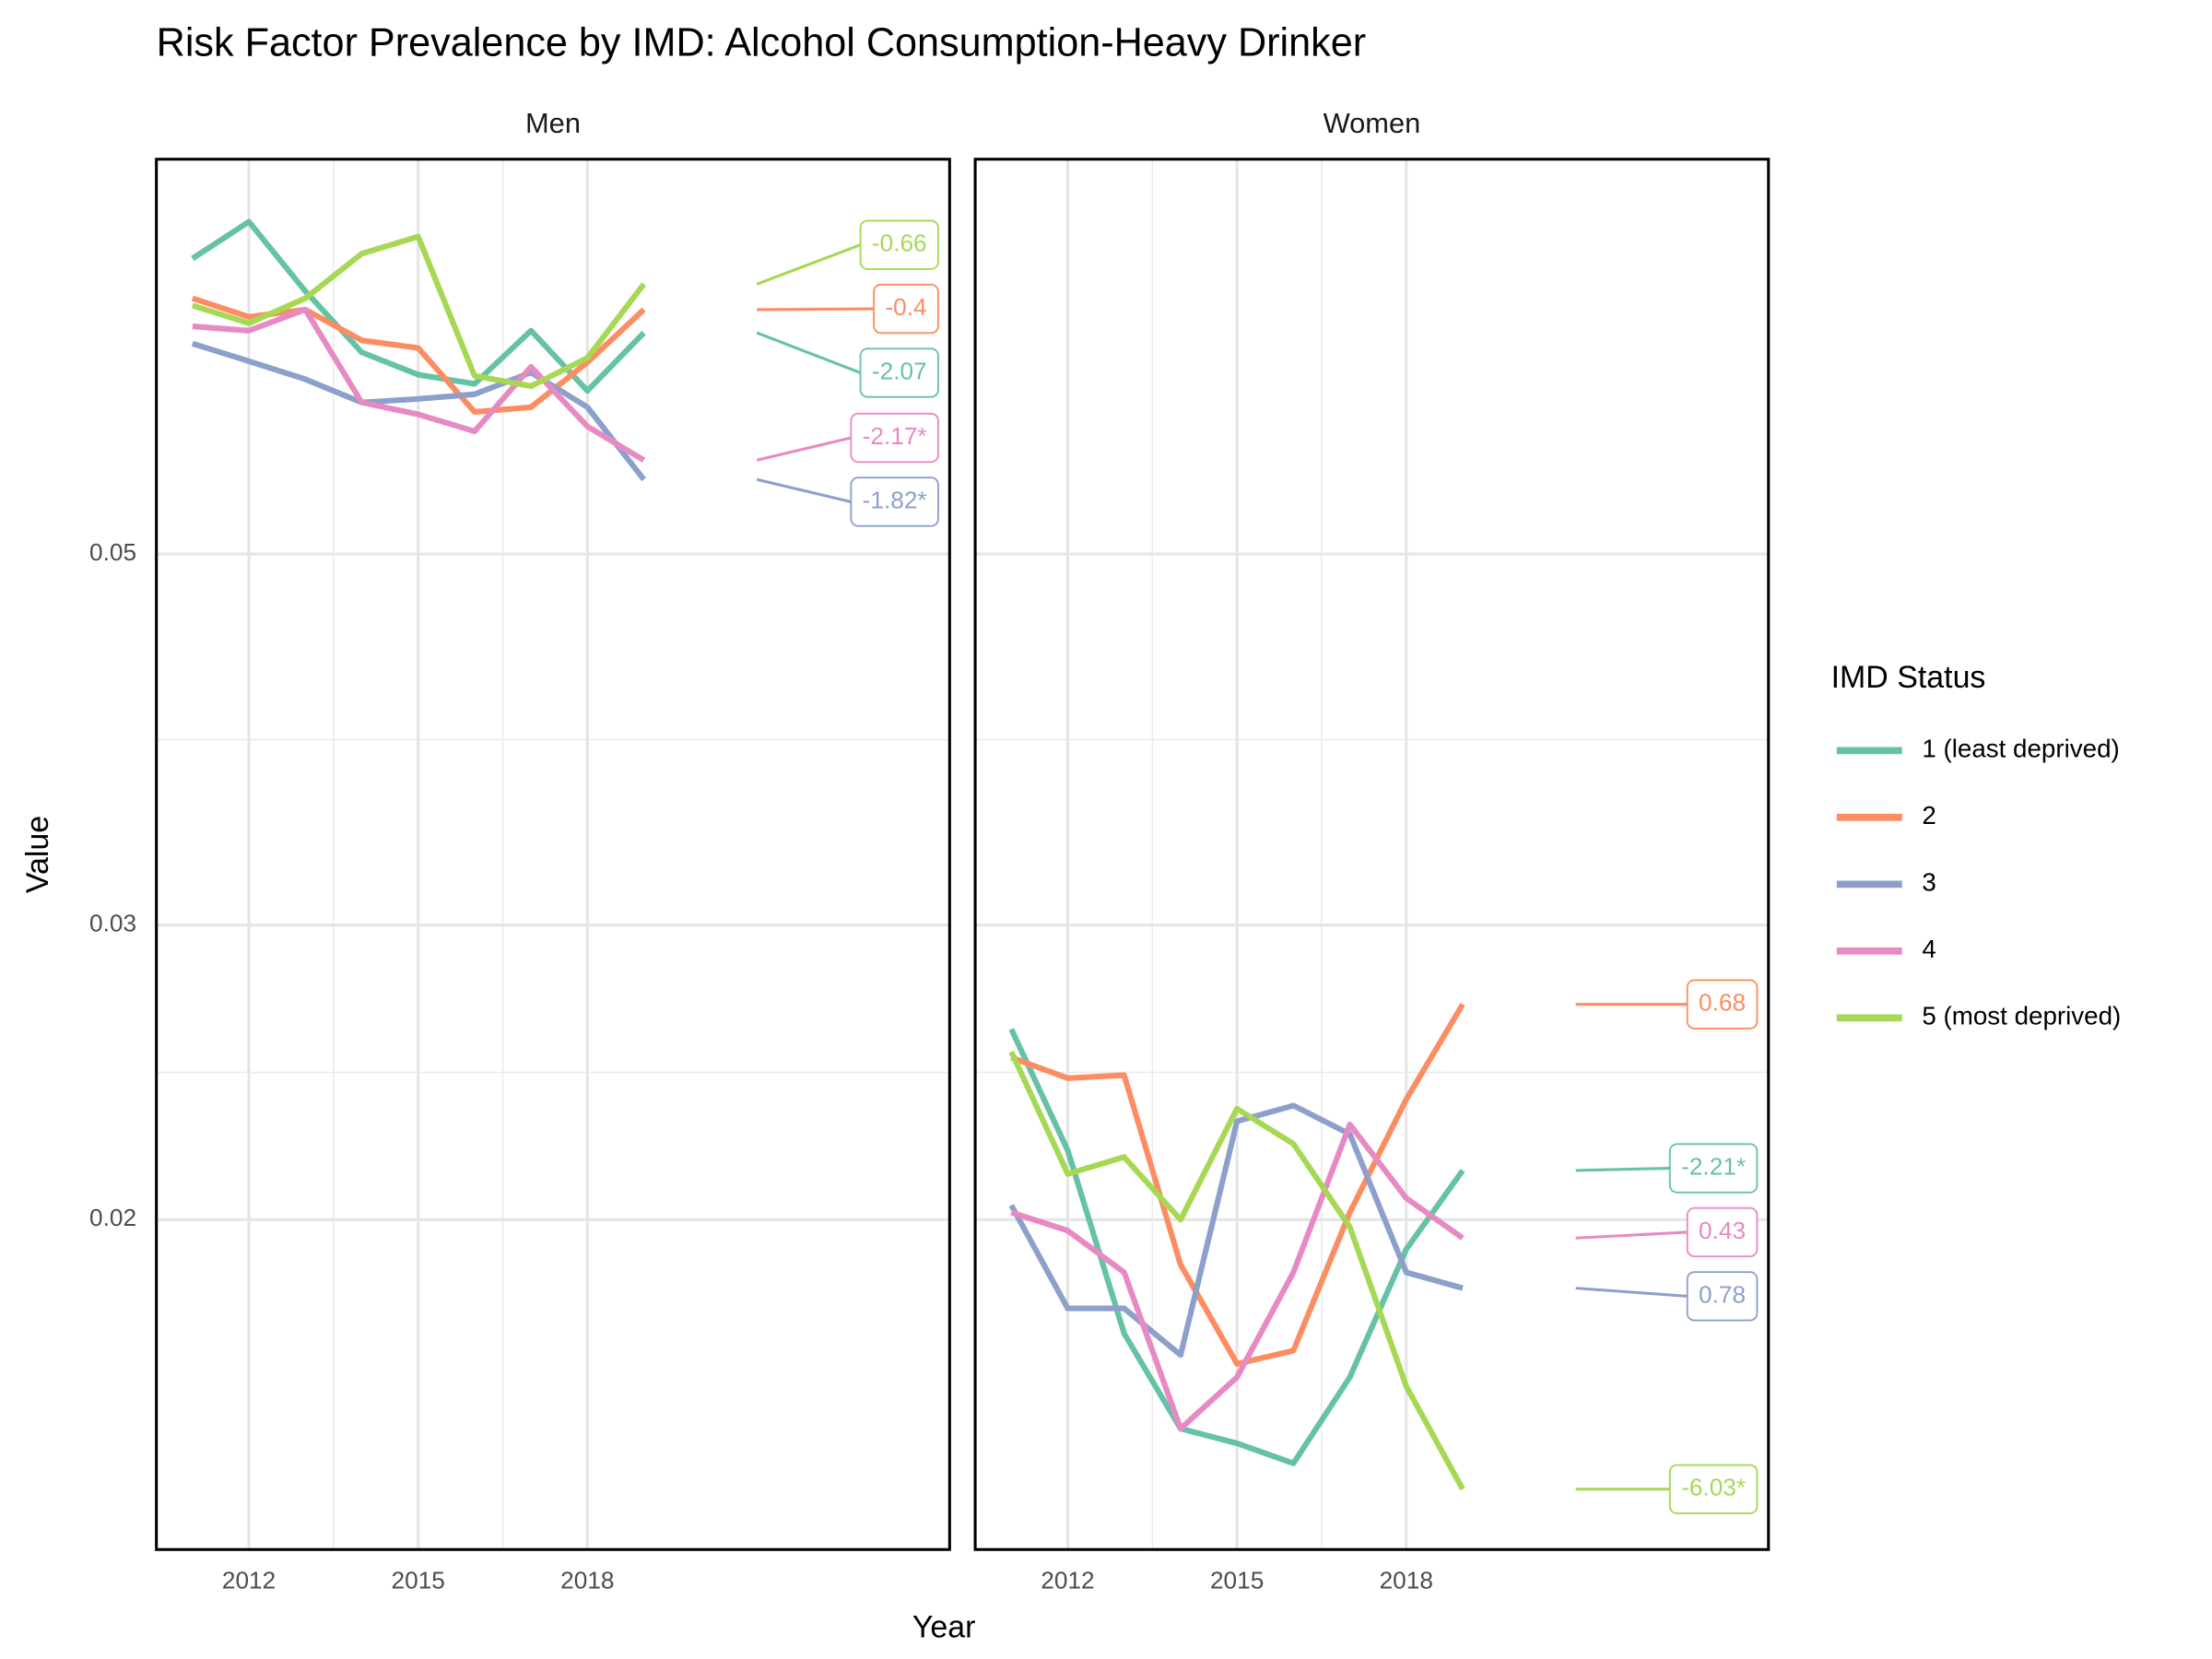 This screenshot has height=1659, width=2212. I want to click on end-label-text: -1.82*, so click(895, 499).